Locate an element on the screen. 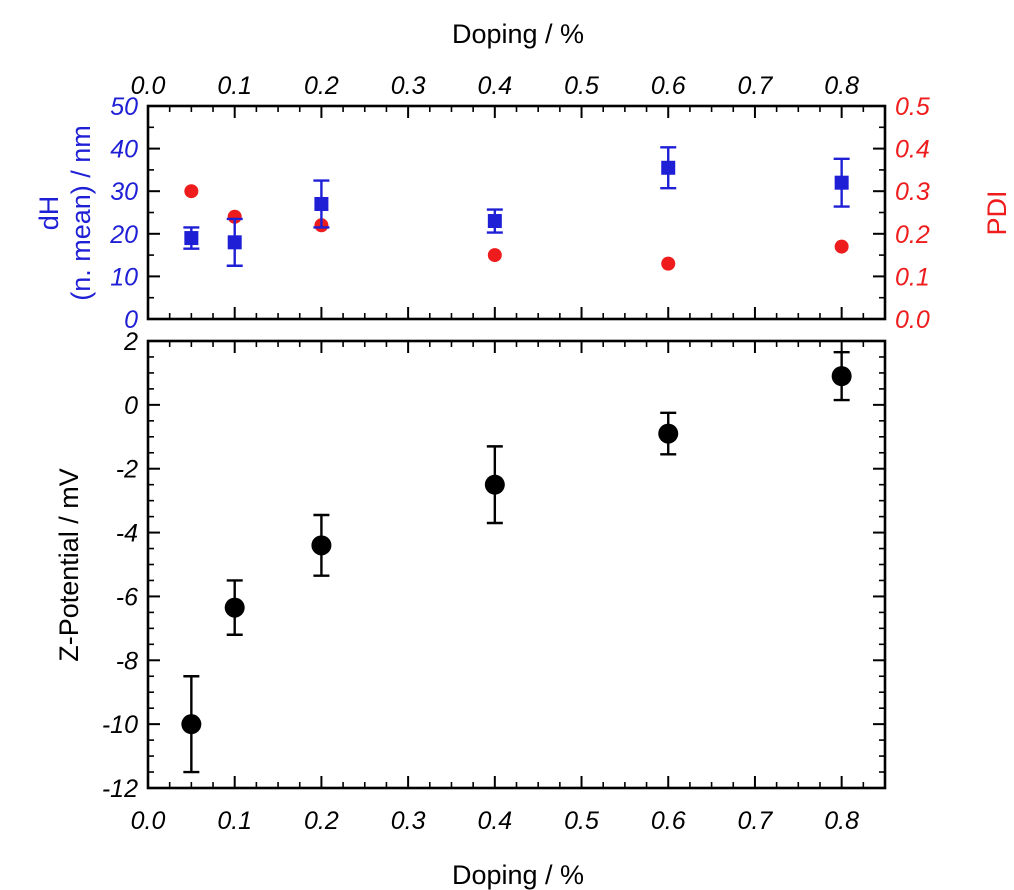  dh-axis-title-line2: (n. mean) / nm is located at coordinates (81, 213).